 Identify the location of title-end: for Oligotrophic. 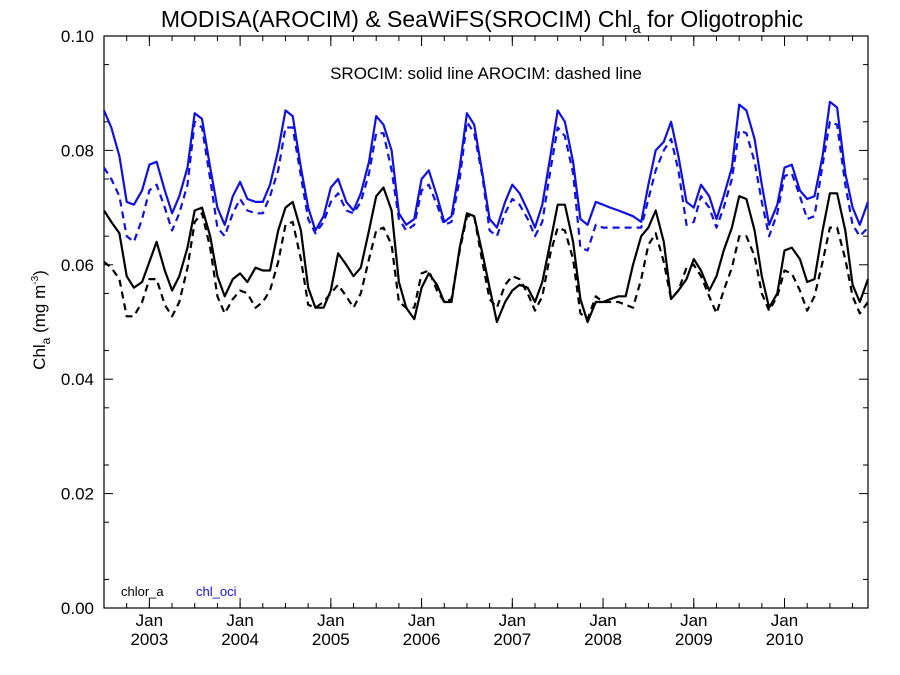
(722, 19).